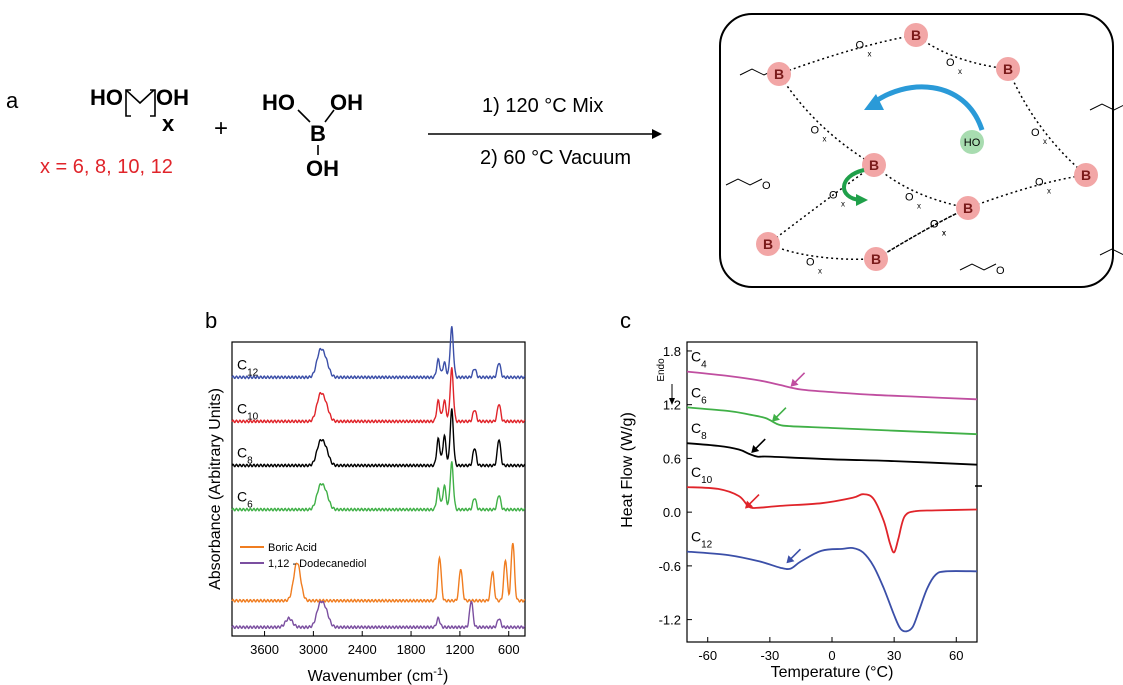 This screenshot has width=1123, height=685. Describe the element at coordinates (245, 455) in the screenshot. I see `ir-series-label: C8` at that location.